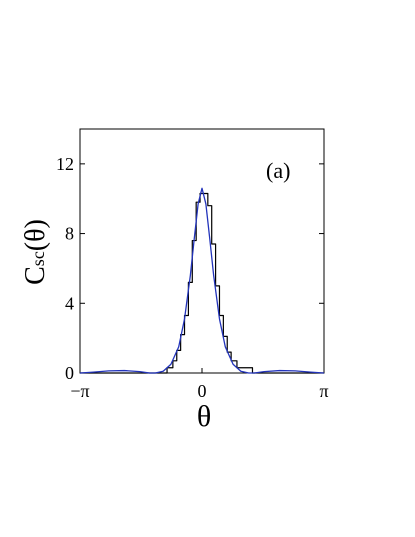  Describe the element at coordinates (35, 235) in the screenshot. I see `y-axis-label-suffix: (θ)` at that location.